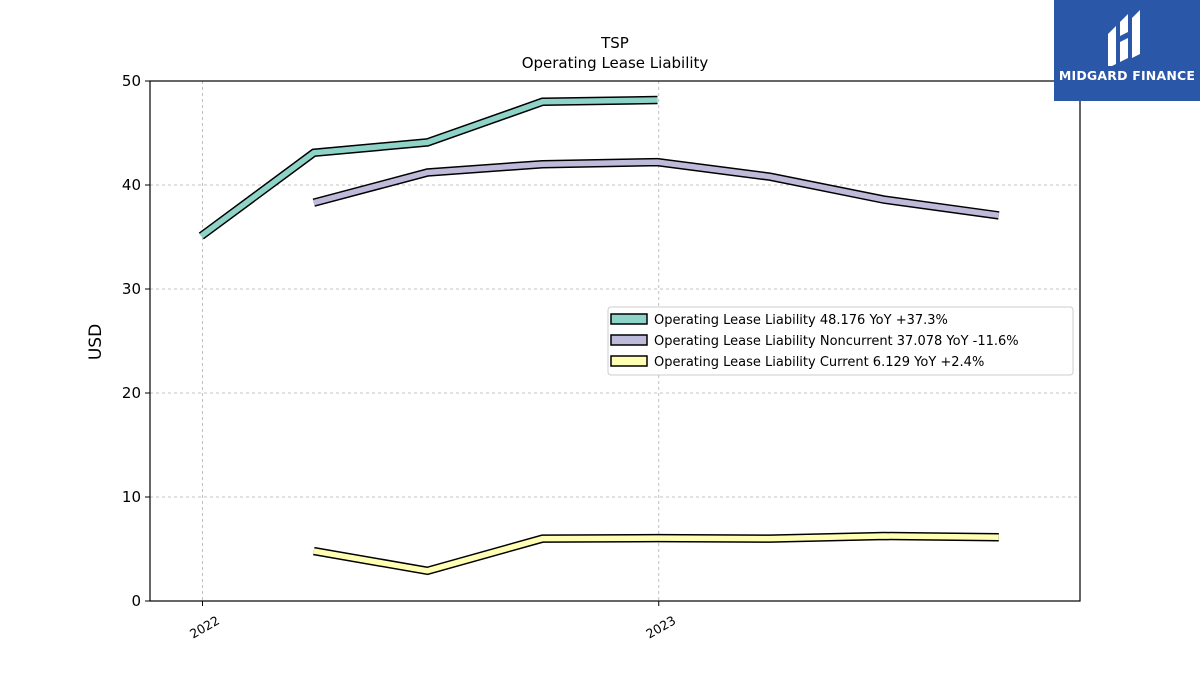  Describe the element at coordinates (131, 497) in the screenshot. I see `y-tick-label: 10` at that location.